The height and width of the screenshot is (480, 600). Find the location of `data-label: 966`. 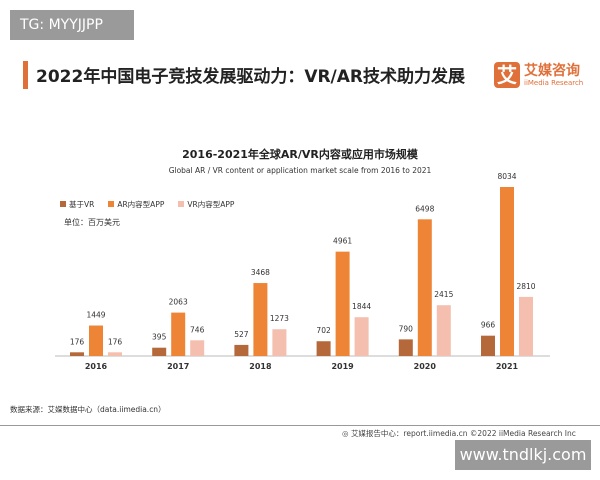

data-label: 966 is located at coordinates (488, 325).